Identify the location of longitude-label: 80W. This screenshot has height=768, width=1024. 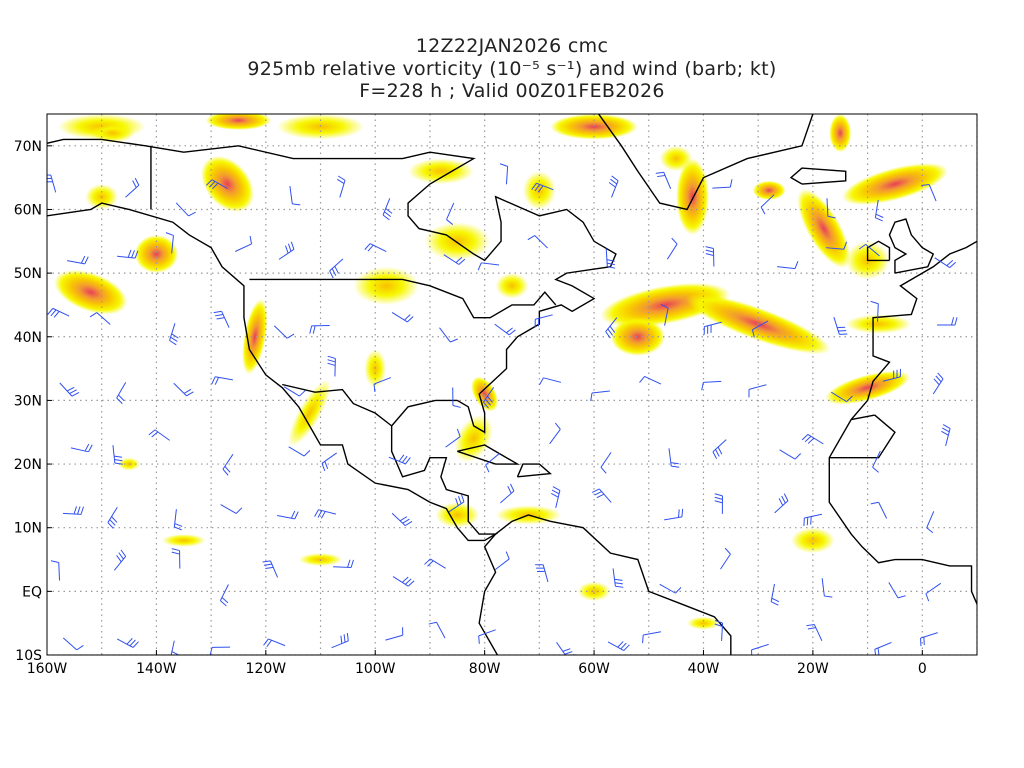
(485, 669).